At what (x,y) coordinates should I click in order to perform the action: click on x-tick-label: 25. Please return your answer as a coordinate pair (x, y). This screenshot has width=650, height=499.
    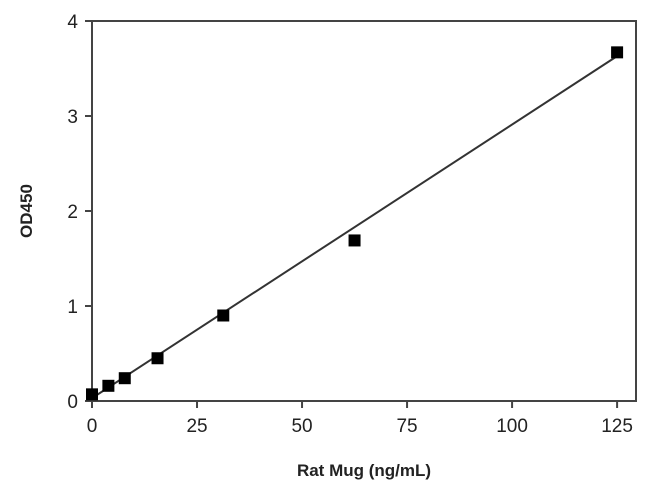
    Looking at the image, I should click on (196, 426).